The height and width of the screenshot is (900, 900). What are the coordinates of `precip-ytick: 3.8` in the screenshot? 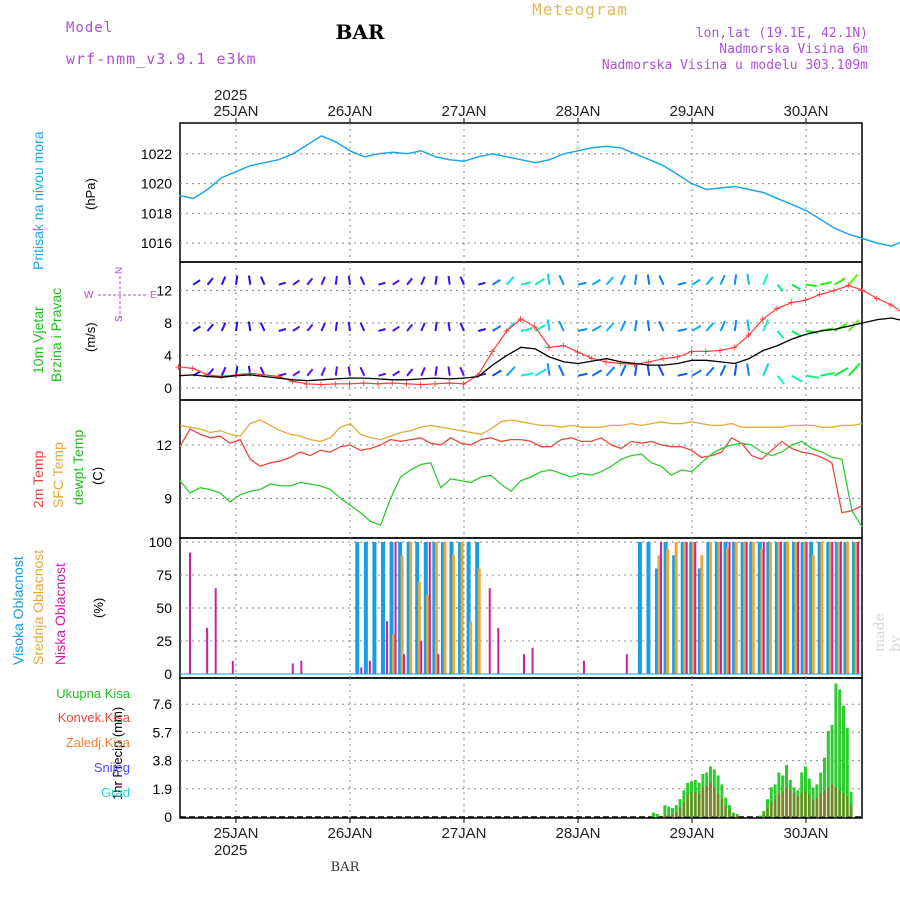 It's located at (163, 761).